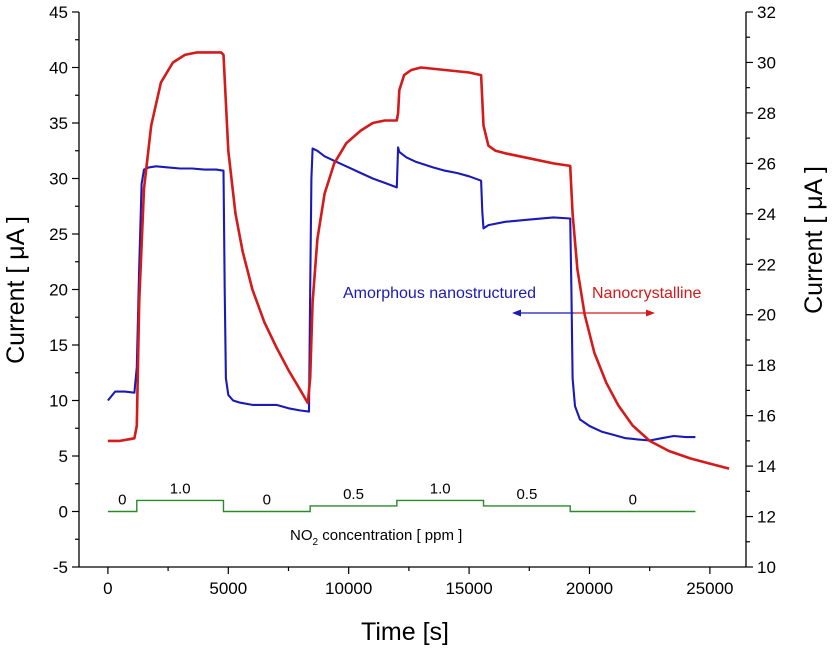  What do you see at coordinates (766, 264) in the screenshot?
I see `right-tick-label: 22` at bounding box center [766, 264].